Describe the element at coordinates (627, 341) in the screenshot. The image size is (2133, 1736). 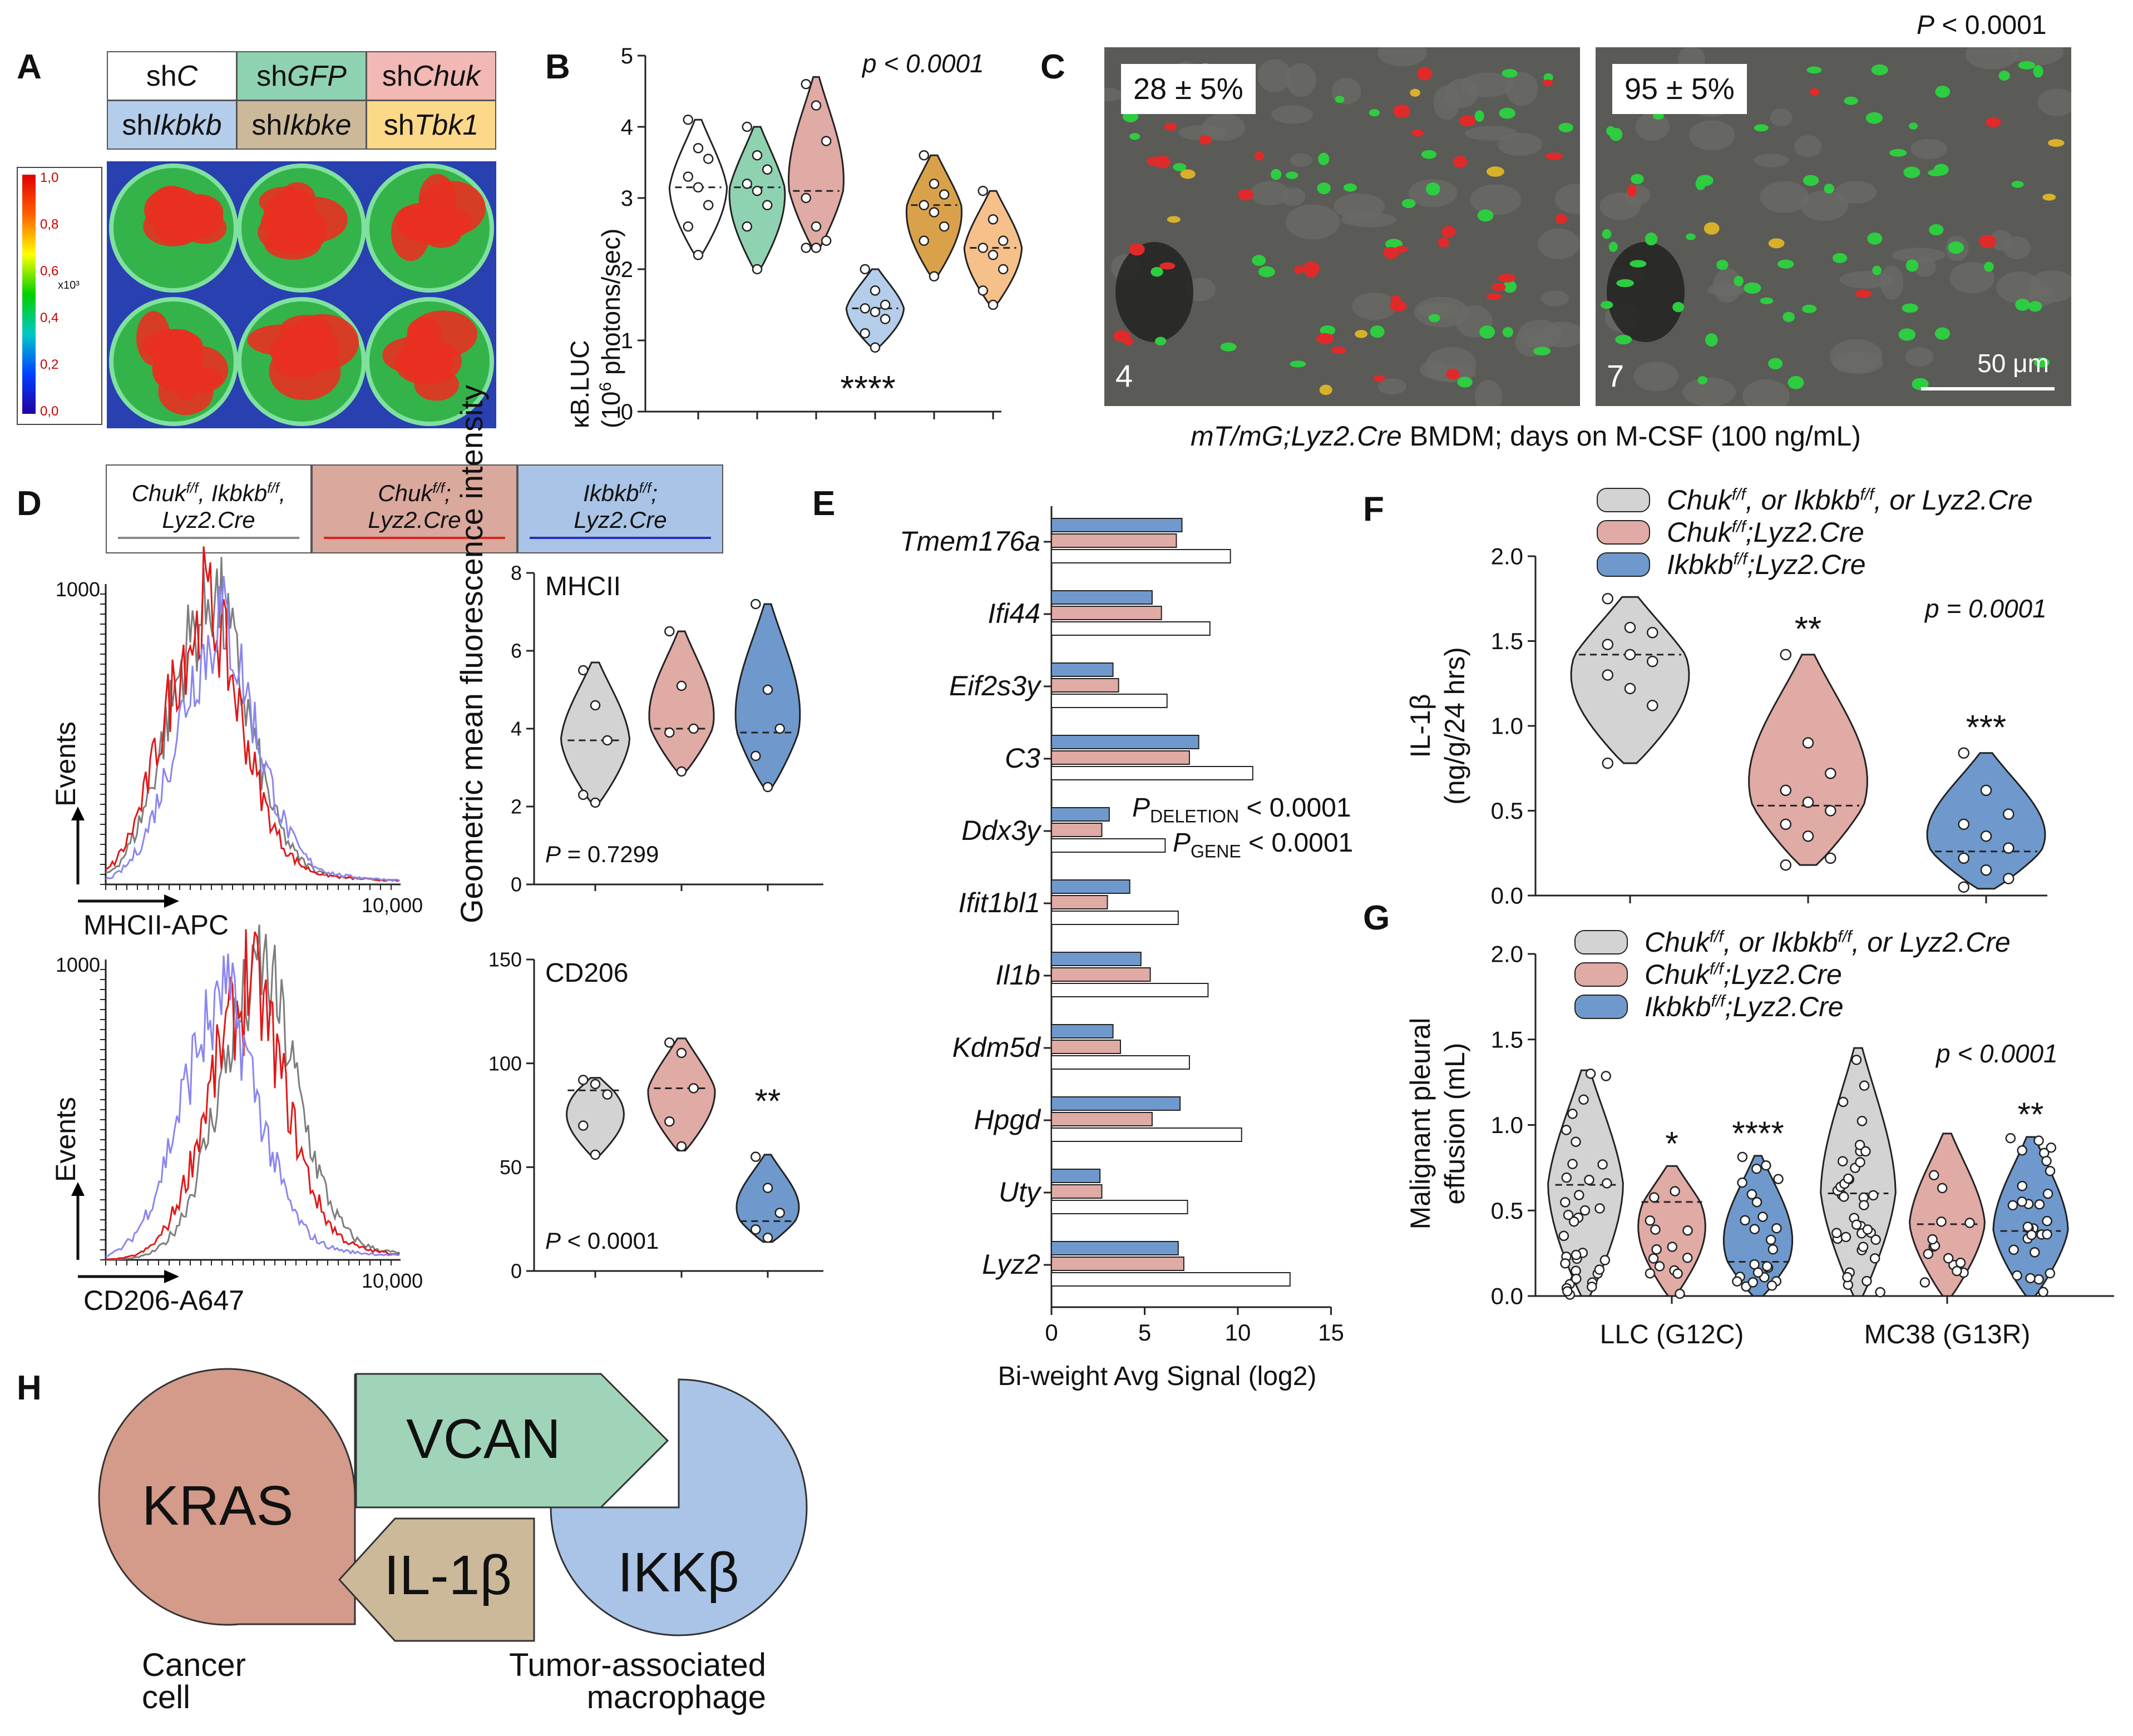
I see `y-tick-label: 1` at that location.